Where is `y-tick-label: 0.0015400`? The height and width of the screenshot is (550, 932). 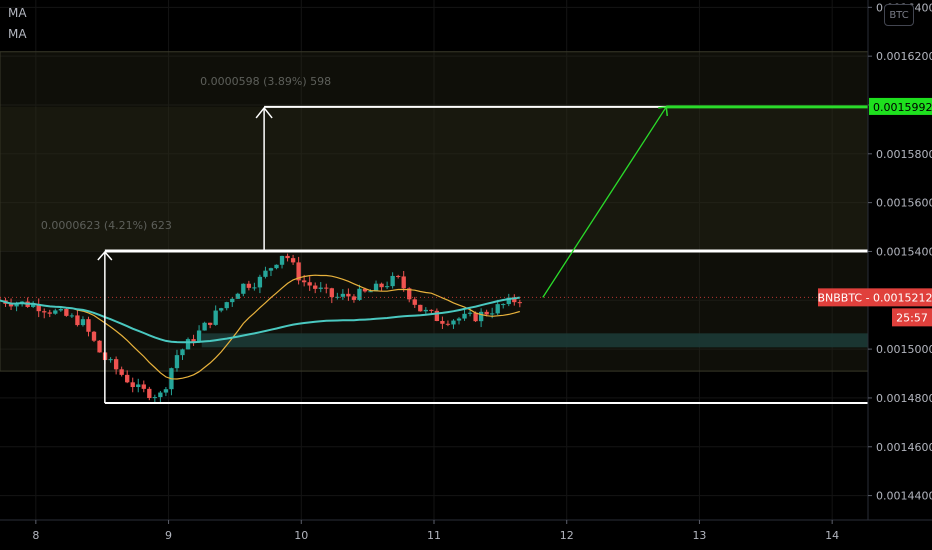 y-tick-label: 0.0015400 is located at coordinates (904, 251).